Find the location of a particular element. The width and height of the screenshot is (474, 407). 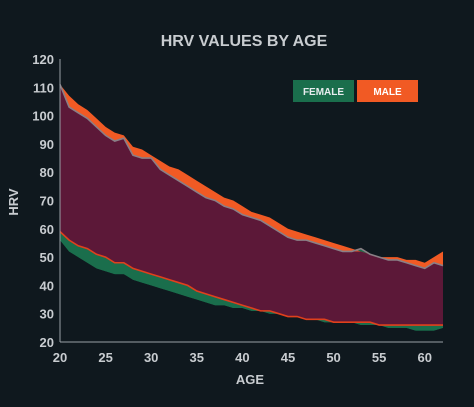

x-axis-label: AGE is located at coordinates (250, 379).